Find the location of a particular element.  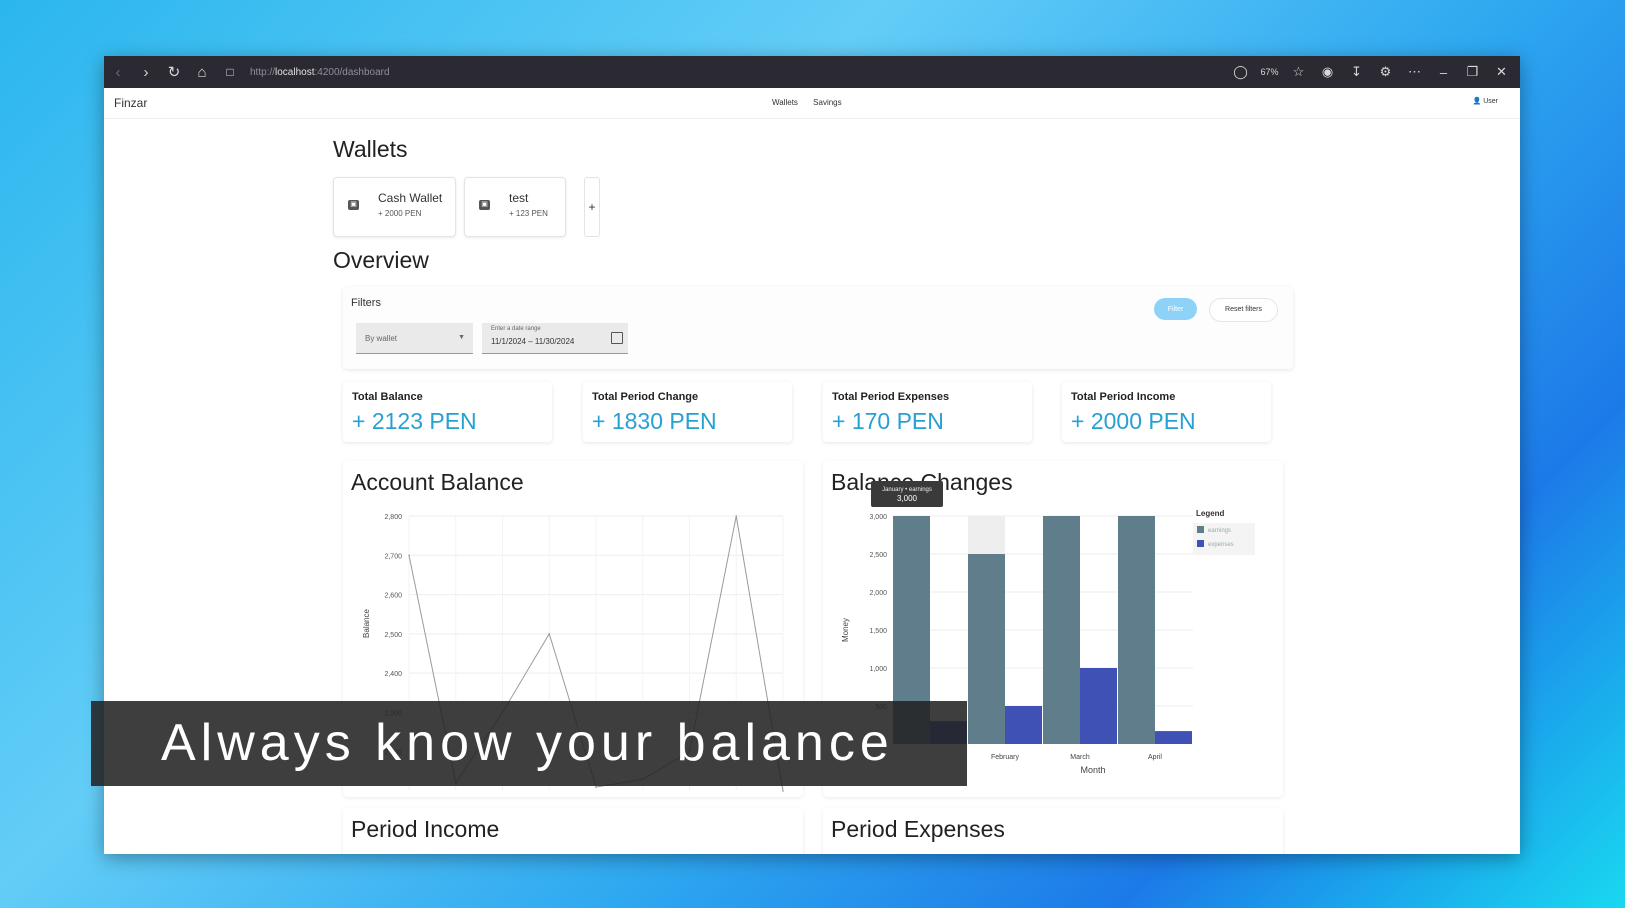

back-icon: ‹ is located at coordinates (118, 72).